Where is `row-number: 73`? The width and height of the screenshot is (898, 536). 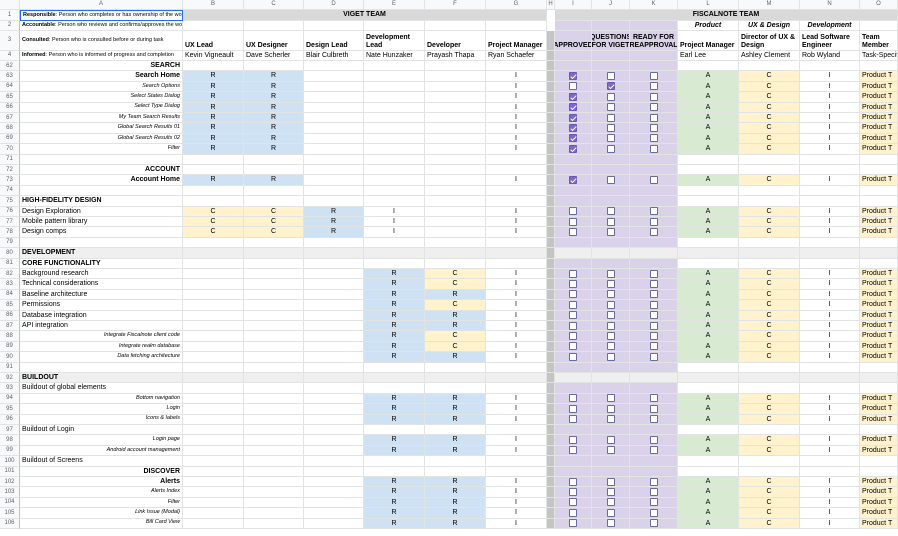
row-number: 73 is located at coordinates (10, 180).